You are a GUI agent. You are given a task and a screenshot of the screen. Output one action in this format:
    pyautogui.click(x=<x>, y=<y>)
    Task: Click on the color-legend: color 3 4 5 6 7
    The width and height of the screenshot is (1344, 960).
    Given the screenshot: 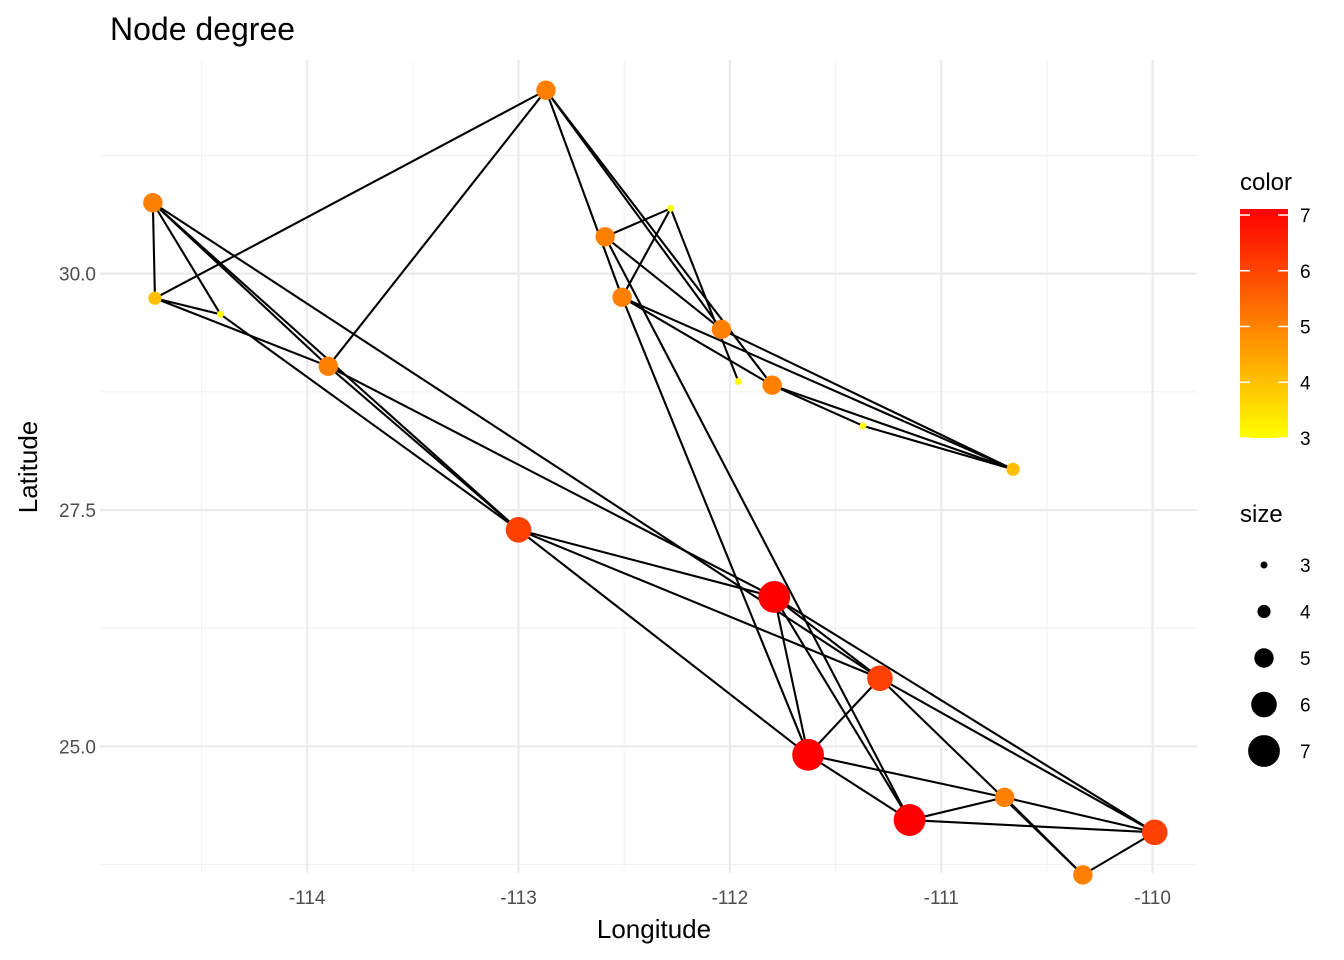 What is the action you would take?
    pyautogui.click(x=1275, y=309)
    